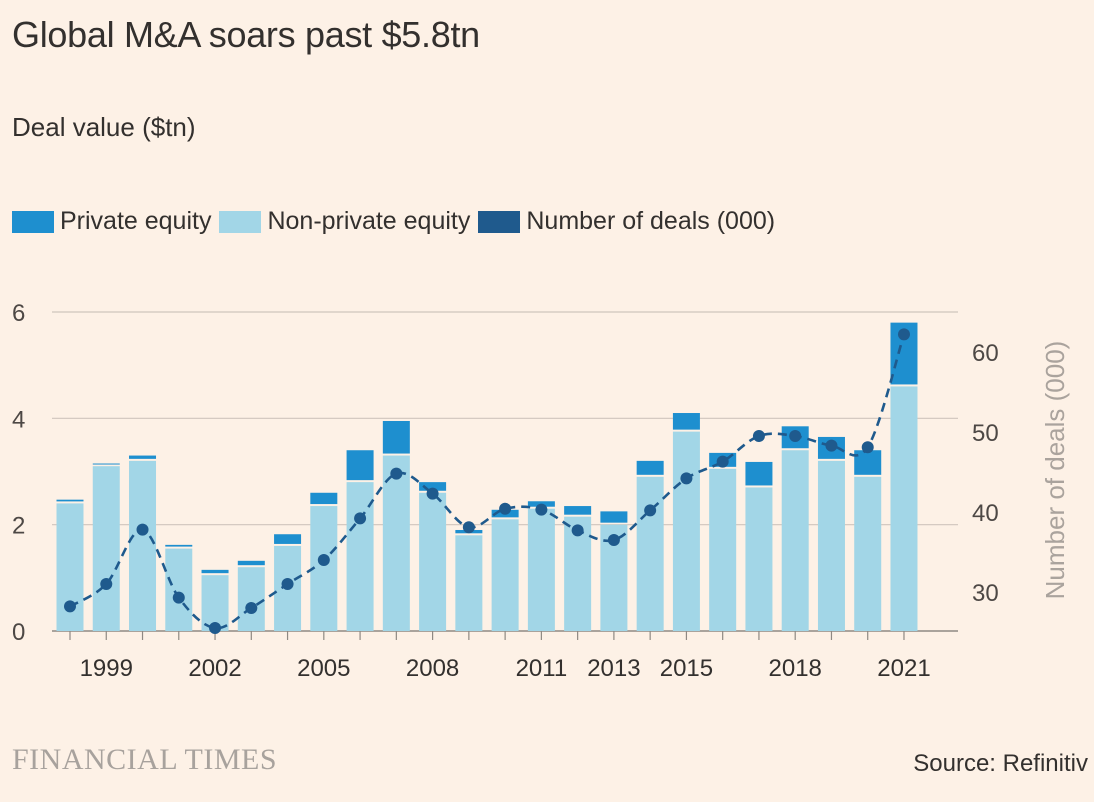 Image resolution: width=1094 pixels, height=802 pixels. I want to click on legend-swatch-non-private-equity, so click(240, 221).